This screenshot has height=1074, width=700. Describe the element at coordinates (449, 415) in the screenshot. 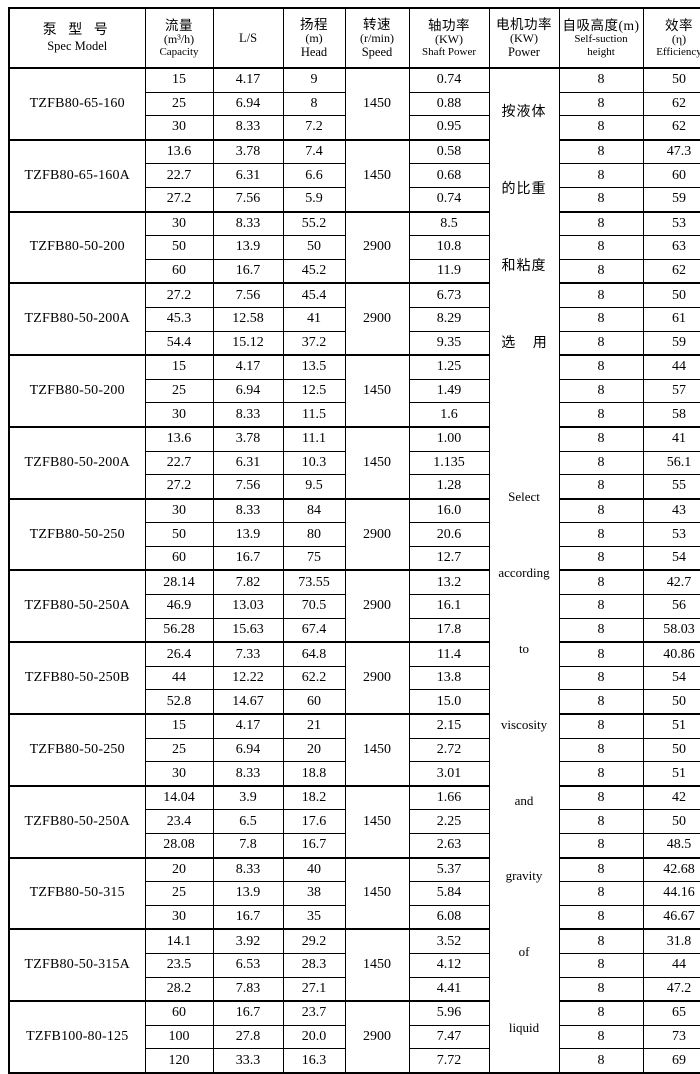

I see `cell-shaft-power: 1.6` at that location.